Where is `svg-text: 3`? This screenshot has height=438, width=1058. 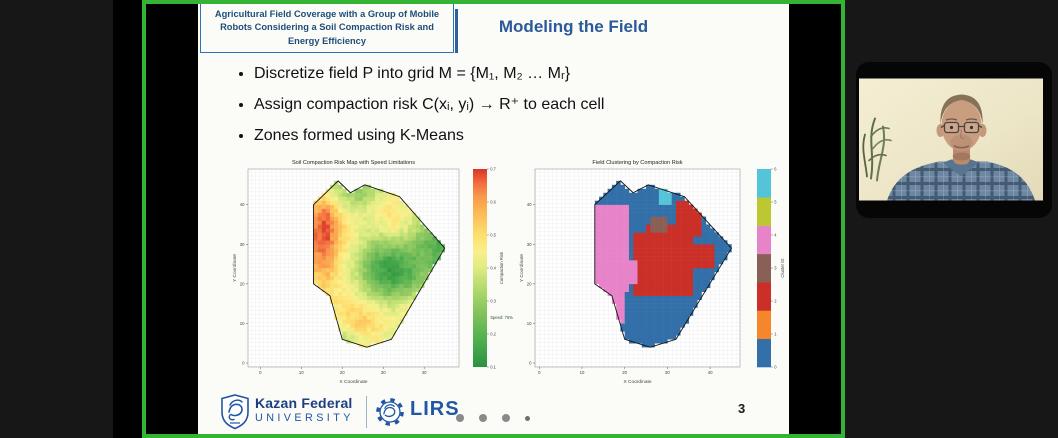 svg-text: 3 is located at coordinates (775, 268).